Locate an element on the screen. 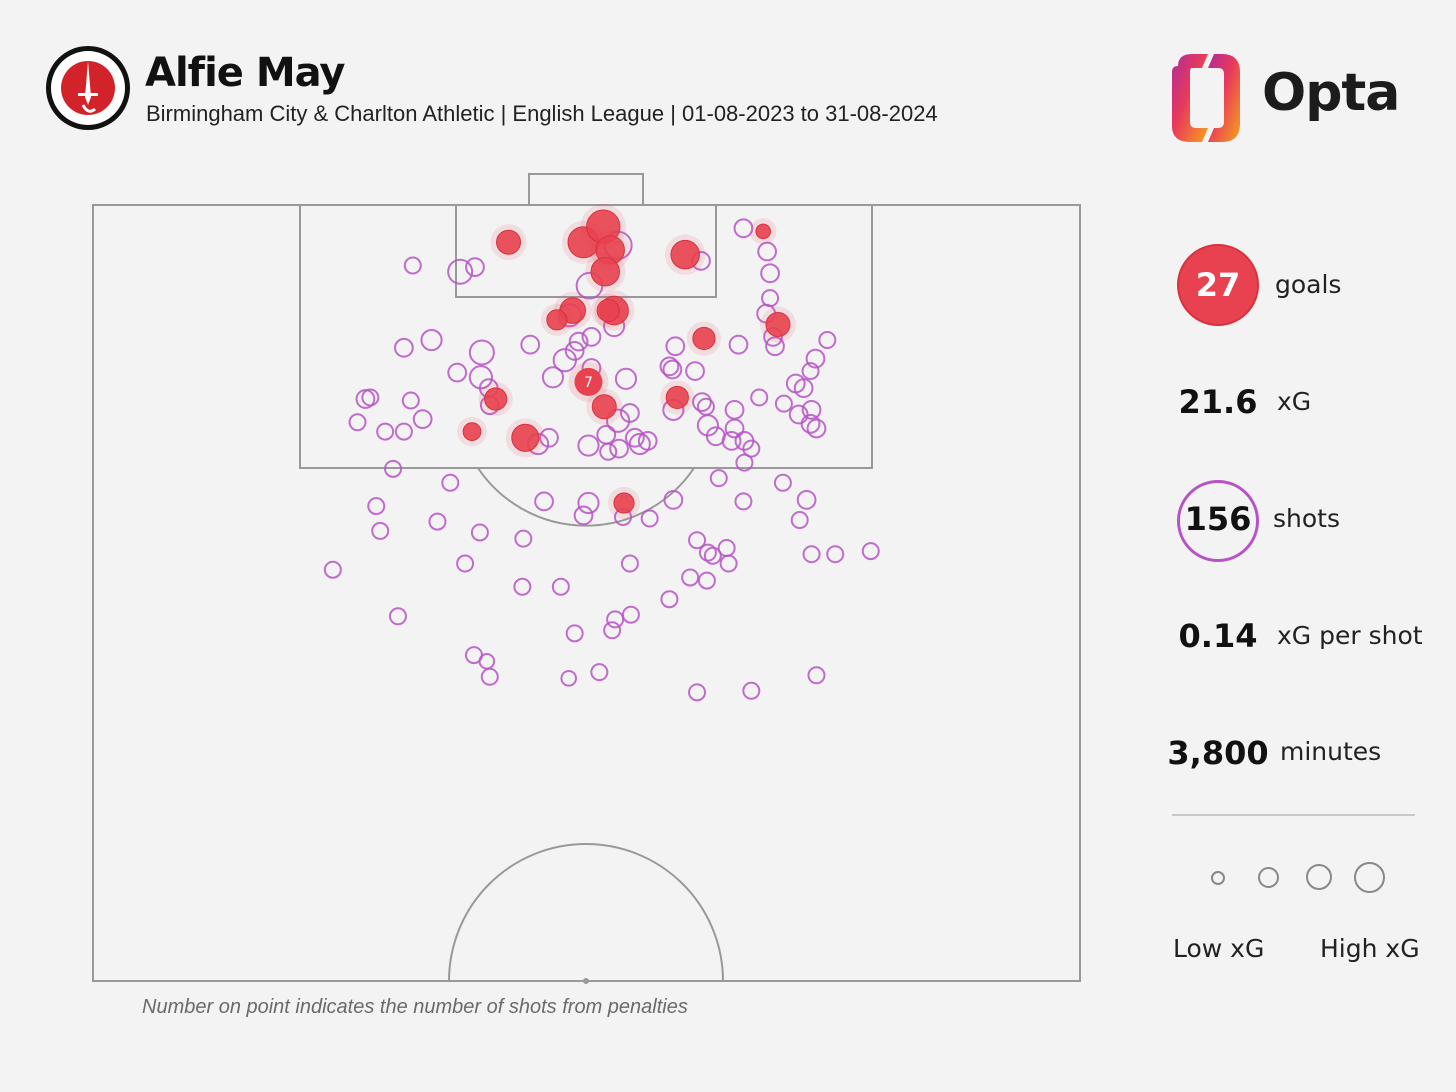  penalty-layer: 7 is located at coordinates (588, 381).